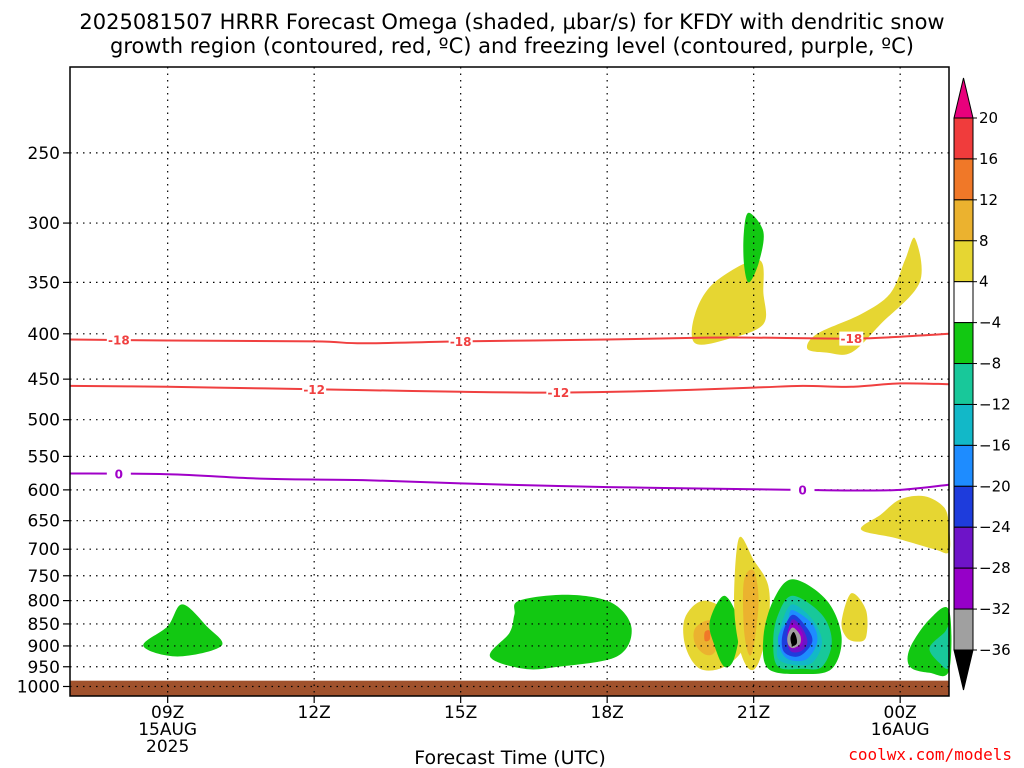 Image resolution: width=1024 pixels, height=768 pixels. I want to click on time-tick-label: 00Z, so click(900, 713).